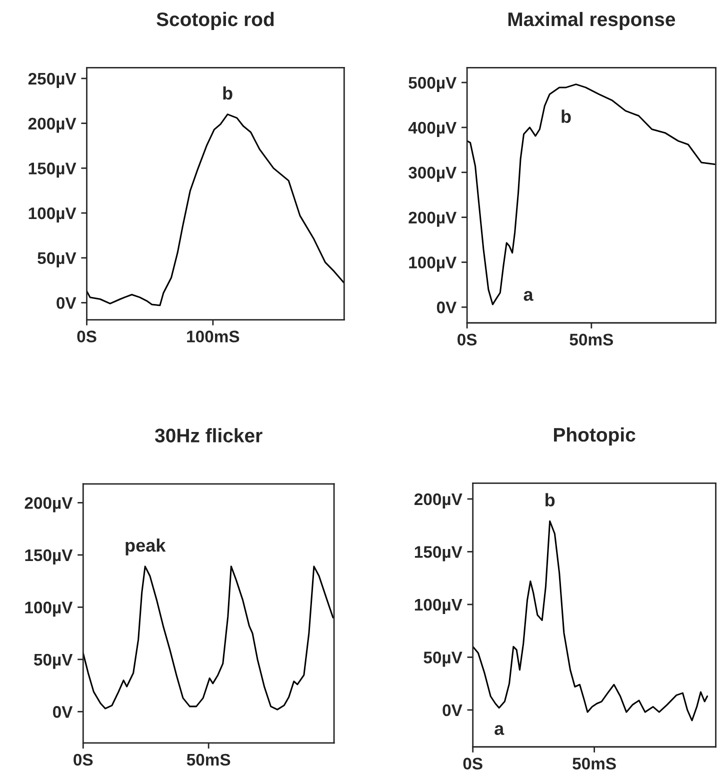 The image size is (723, 778). What do you see at coordinates (432, 84) in the screenshot?
I see `y-tick-label: 500µV` at bounding box center [432, 84].